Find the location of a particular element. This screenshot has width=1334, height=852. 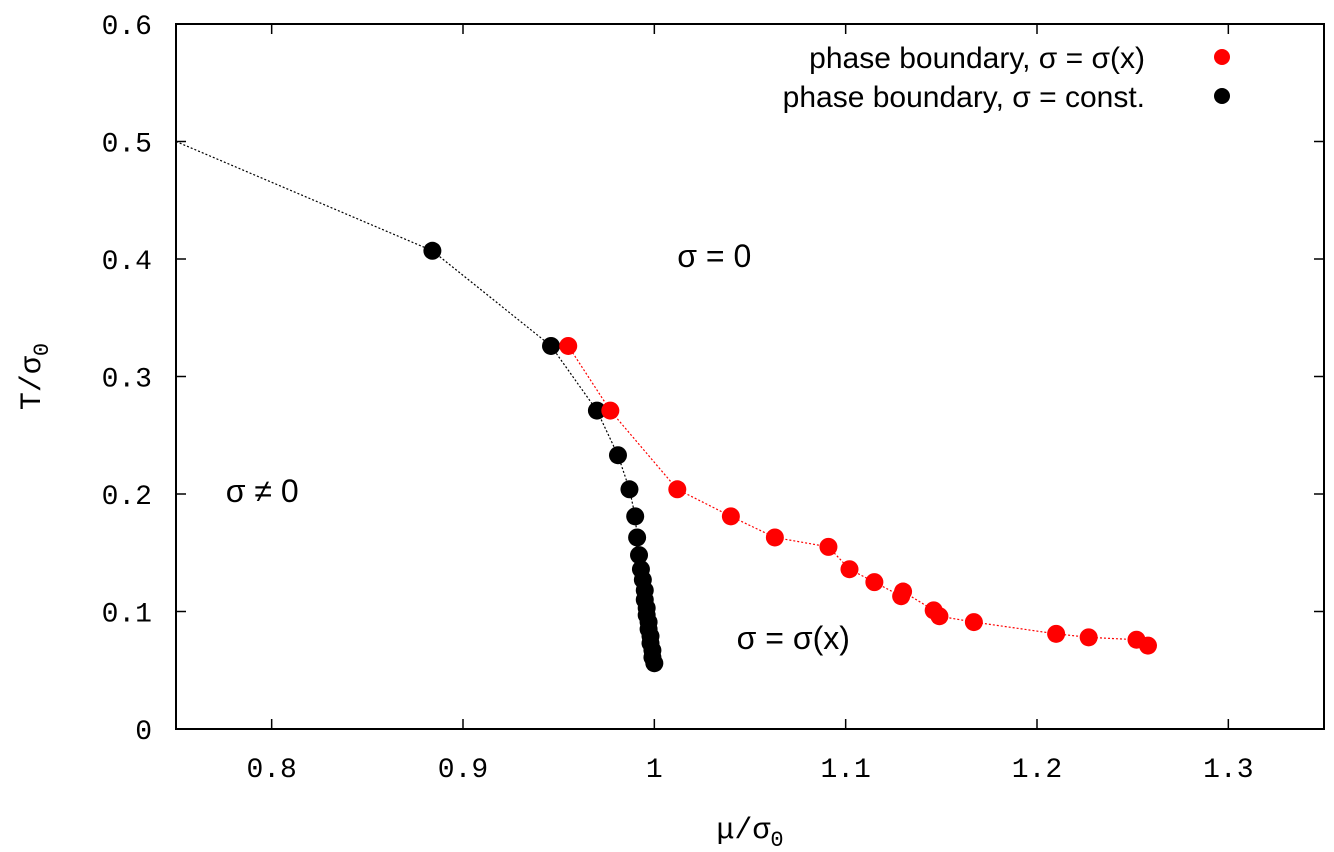

legend-label-sigma-x: phase boundary, σ = σ(x) is located at coordinates (977, 58).